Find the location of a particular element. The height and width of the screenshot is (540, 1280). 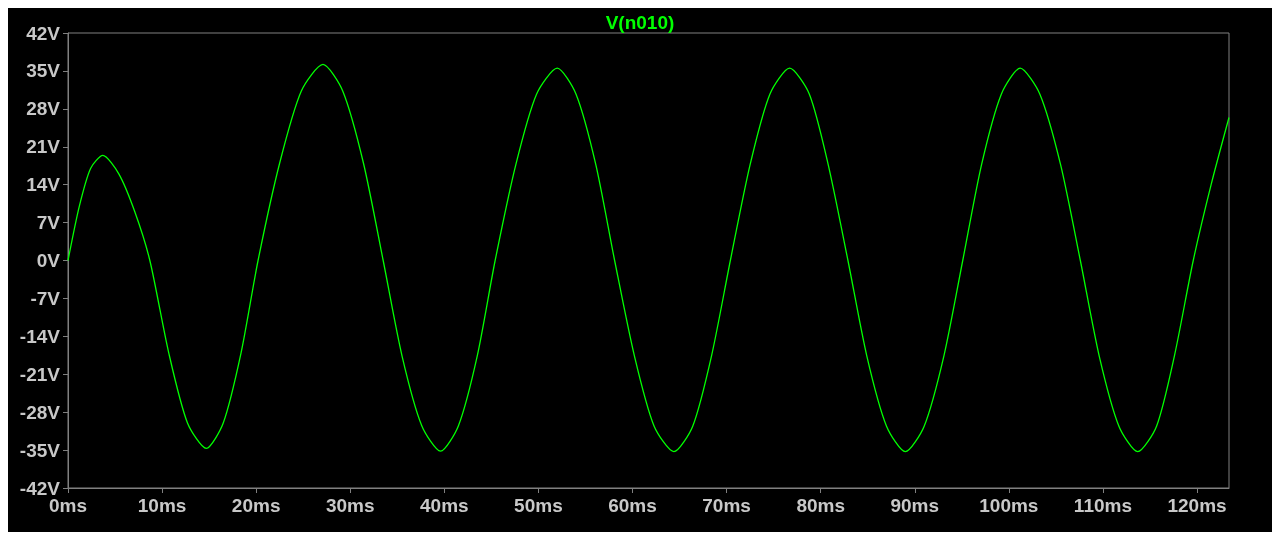

x-tick-label: 90ms is located at coordinates (915, 505).